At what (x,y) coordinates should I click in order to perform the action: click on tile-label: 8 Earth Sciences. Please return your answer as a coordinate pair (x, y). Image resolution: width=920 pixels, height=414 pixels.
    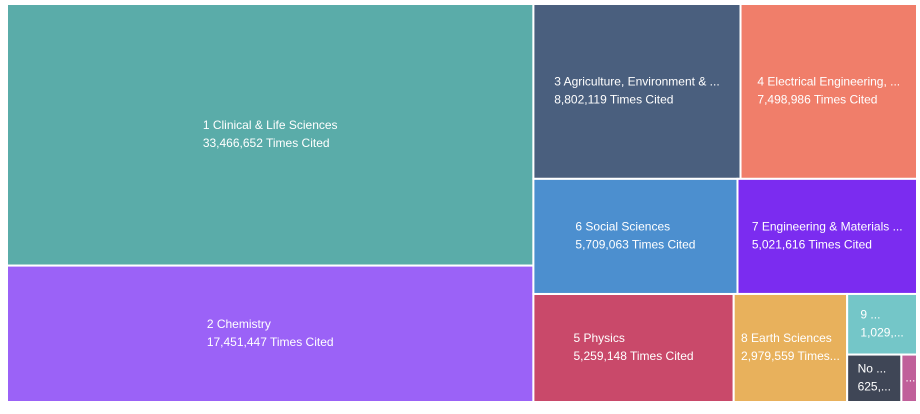
    Looking at the image, I should click on (786, 338).